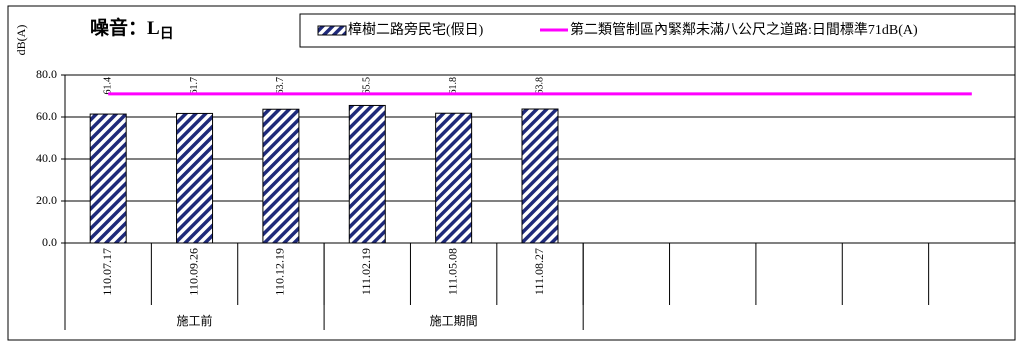 The height and width of the screenshot is (344, 1023). I want to click on group-label: 施工期間, so click(454, 321).